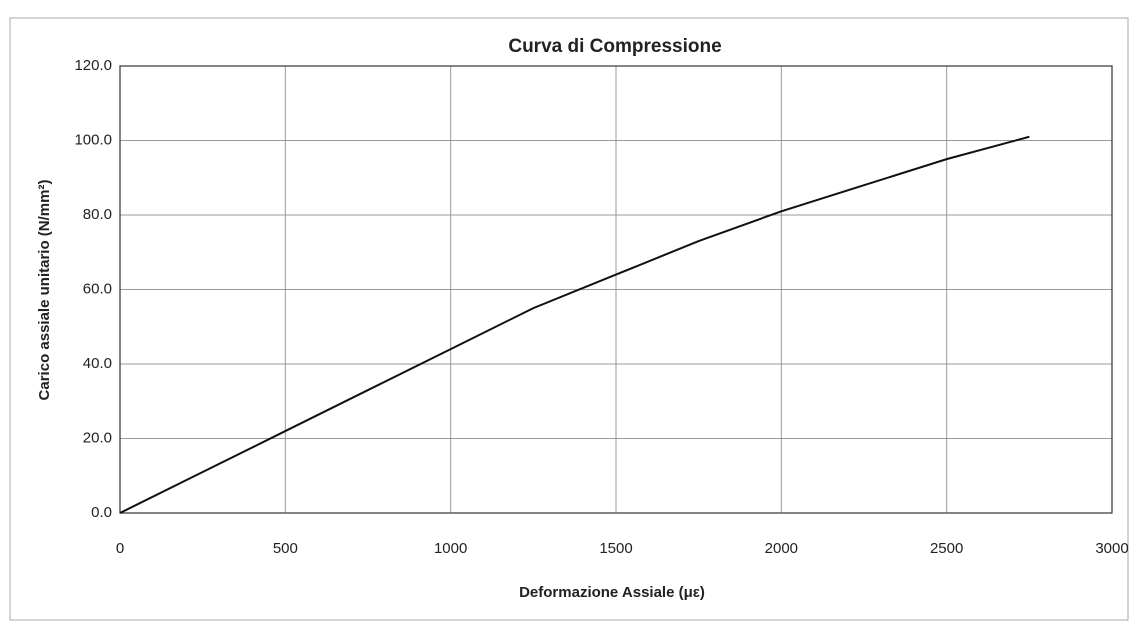 Image resolution: width=1141 pixels, height=635 pixels. Describe the element at coordinates (285, 548) in the screenshot. I see `x-tick-label: 500` at that location.